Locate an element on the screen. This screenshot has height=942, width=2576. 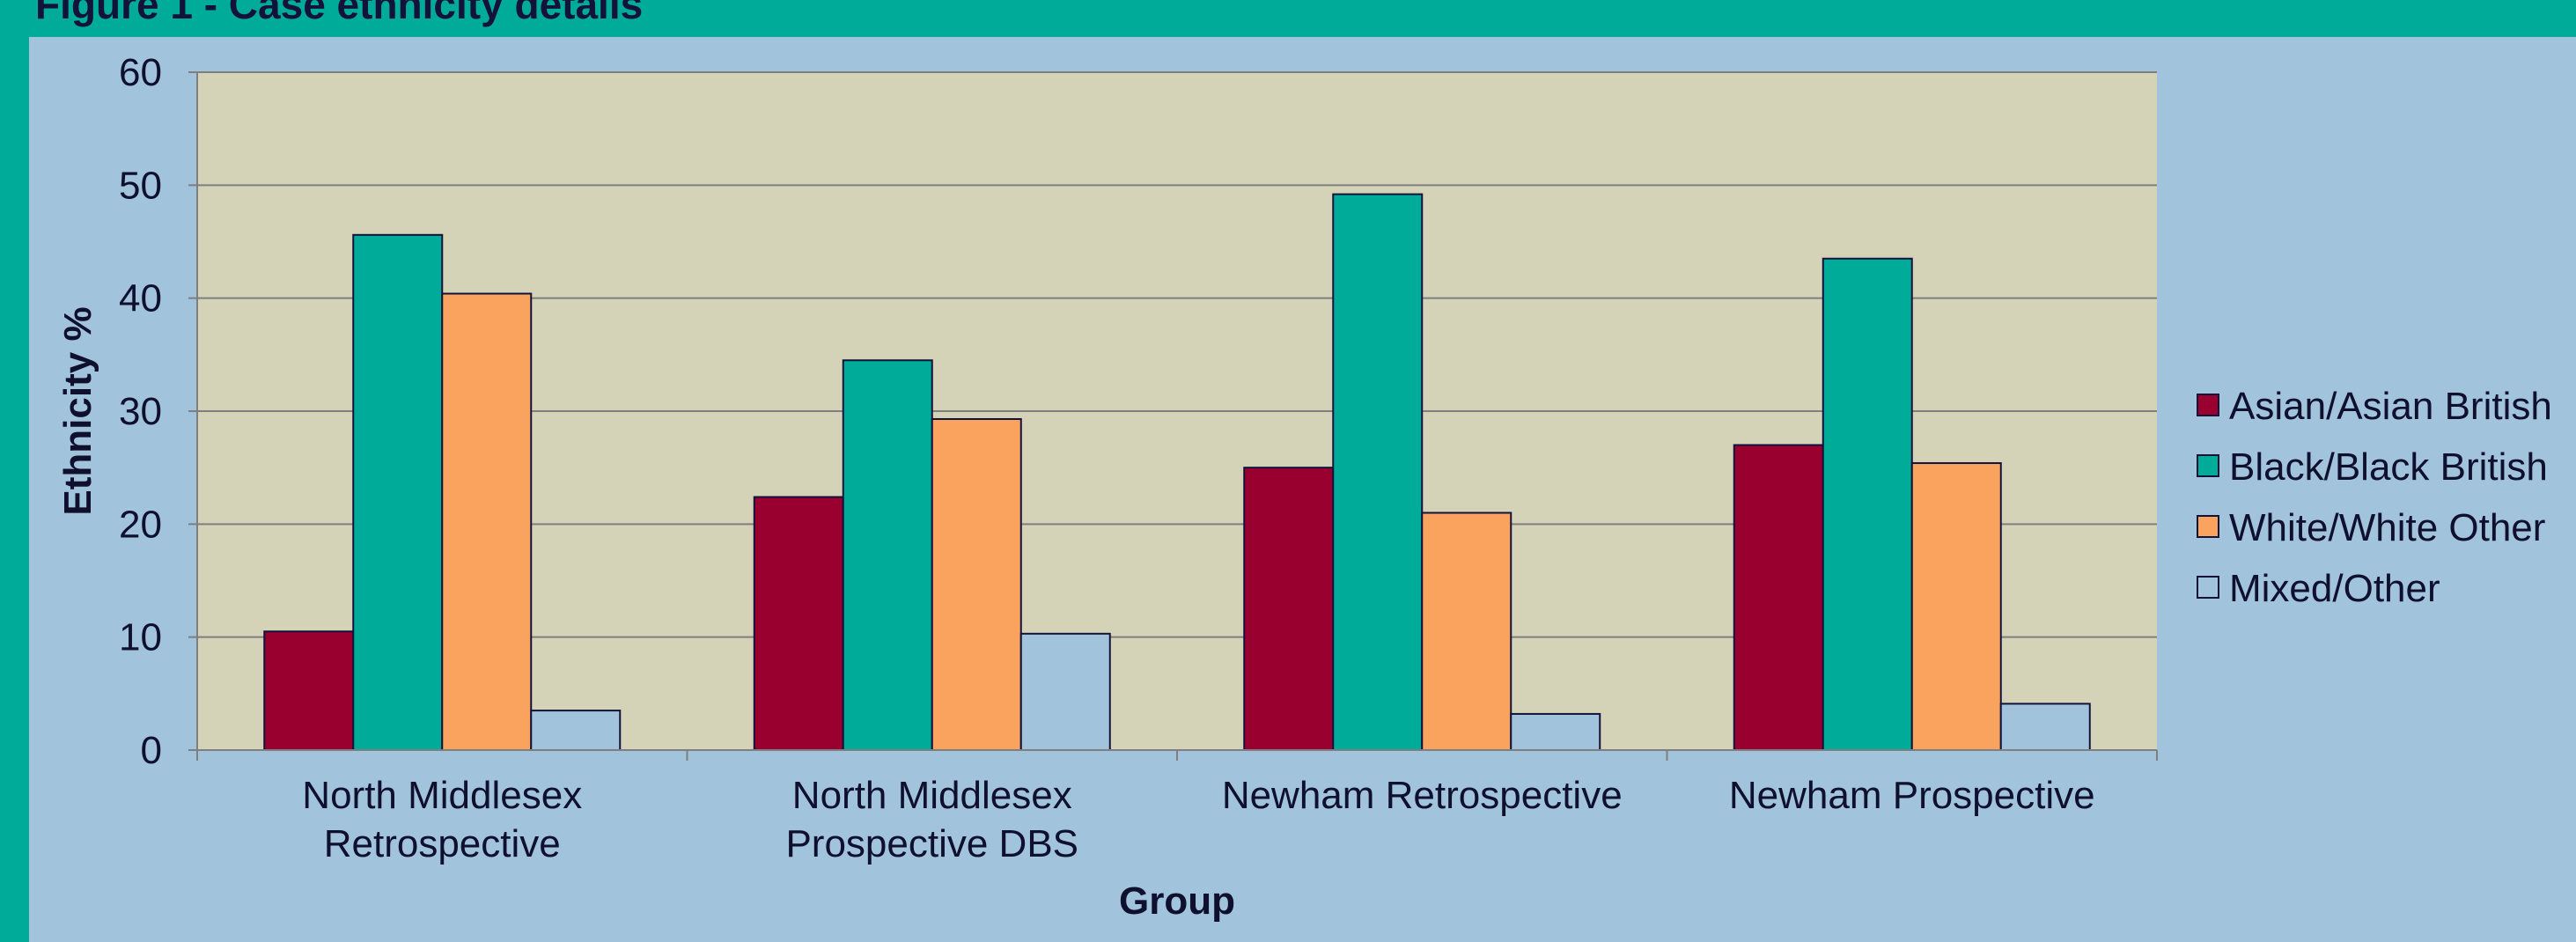
legend-label: White/White Other is located at coordinates (2387, 527).